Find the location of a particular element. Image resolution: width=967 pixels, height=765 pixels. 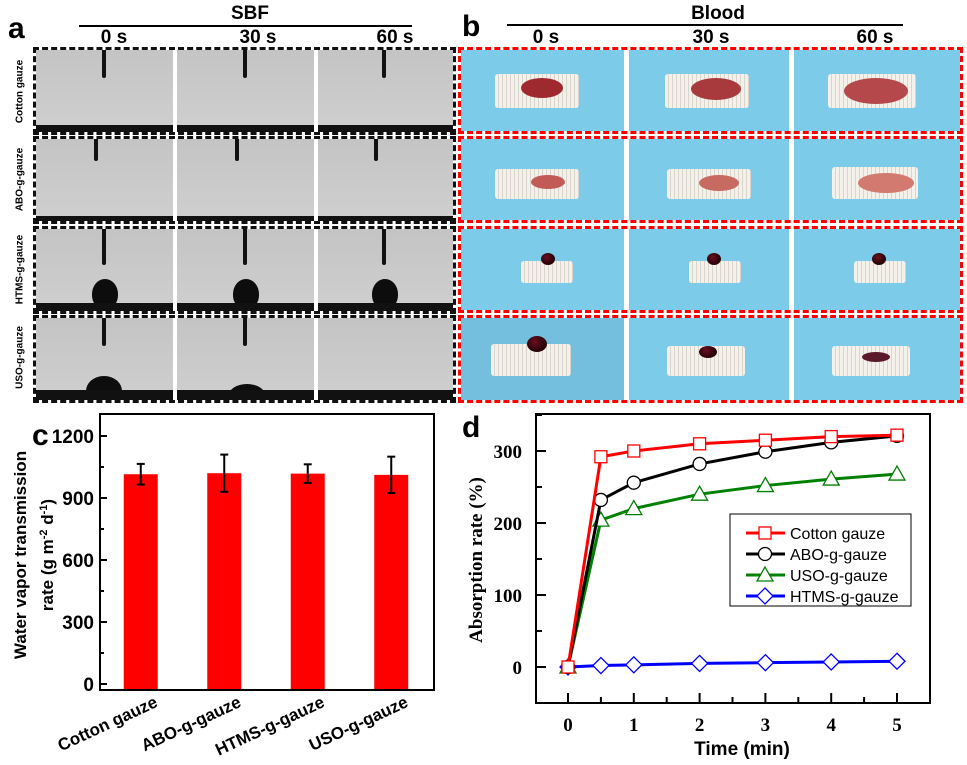

chart-c-ytick-label: 0 is located at coordinates (88, 685).